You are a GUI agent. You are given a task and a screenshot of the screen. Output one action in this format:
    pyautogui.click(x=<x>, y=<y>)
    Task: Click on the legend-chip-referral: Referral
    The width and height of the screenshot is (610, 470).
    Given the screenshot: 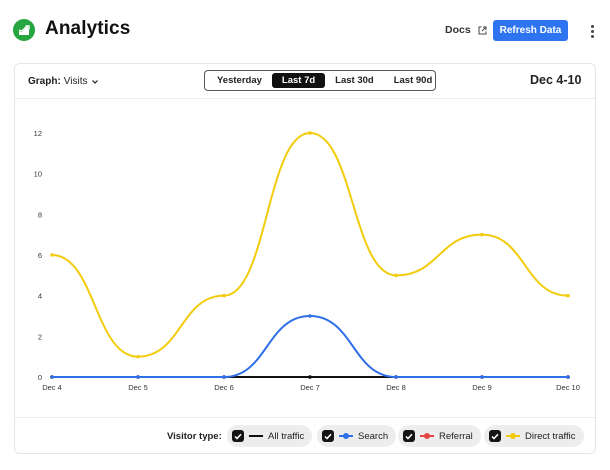 What is the action you would take?
    pyautogui.click(x=439, y=436)
    